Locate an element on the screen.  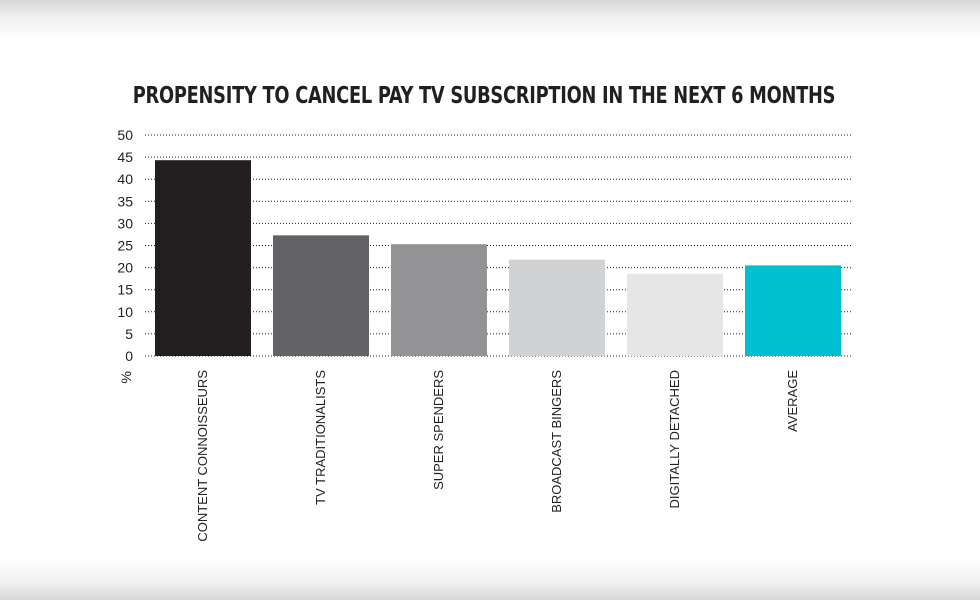
y-tick-label: 45 is located at coordinates (125, 157).